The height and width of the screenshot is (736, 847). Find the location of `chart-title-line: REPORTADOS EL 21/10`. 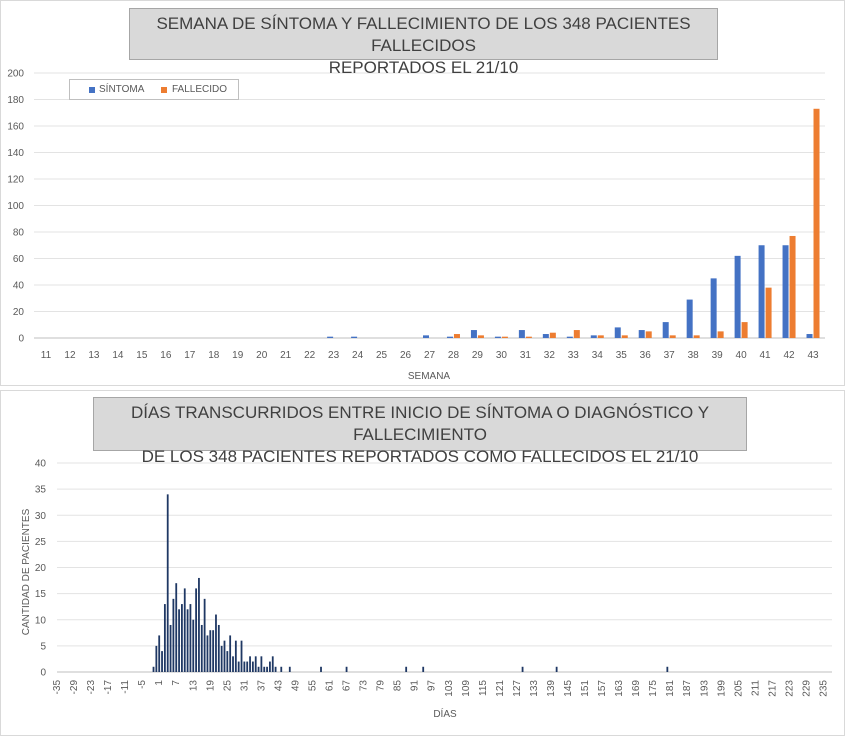

chart-title-line: REPORTADOS EL 21/10 is located at coordinates (423, 67).